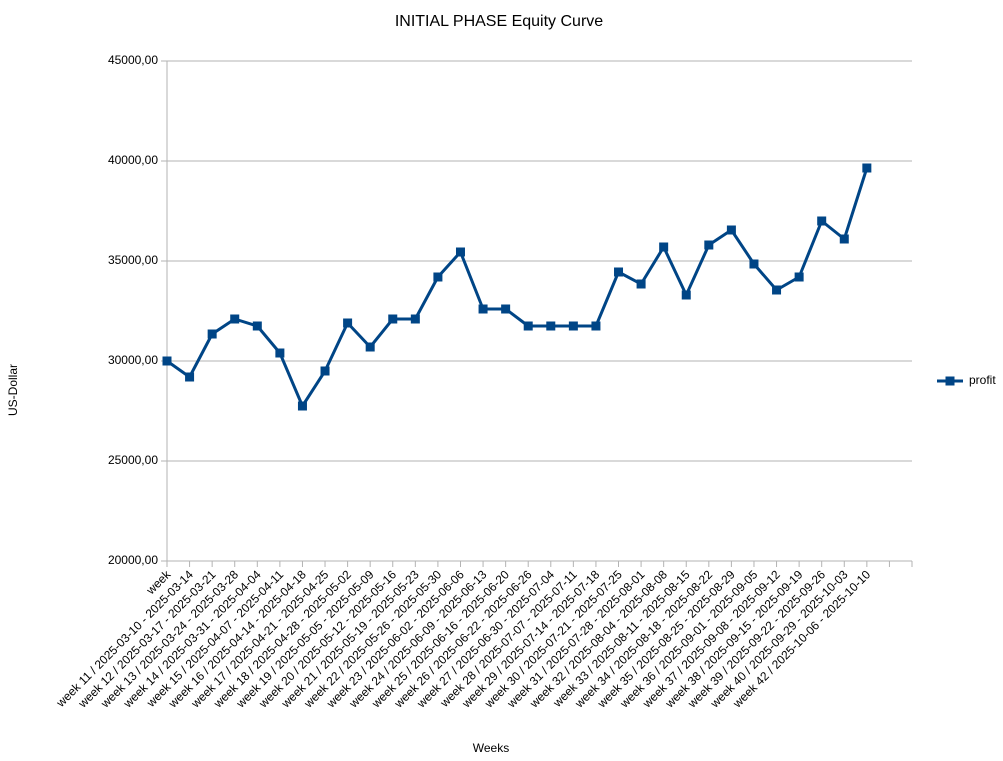 Image resolution: width=1003 pixels, height=761 pixels. Describe the element at coordinates (133, 460) in the screenshot. I see `y-tick-label: 25000,00` at that location.